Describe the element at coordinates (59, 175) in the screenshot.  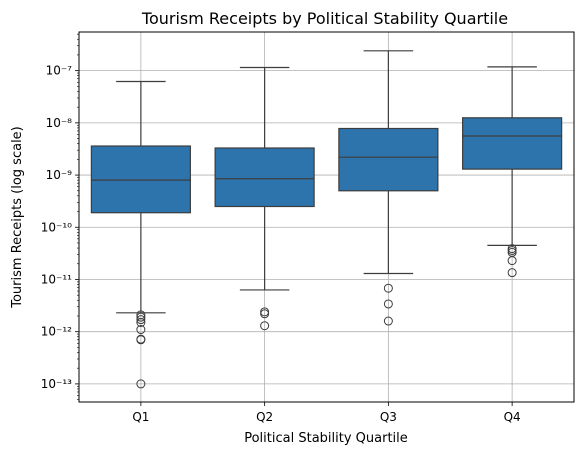
I see `y-tick-label: 10⁻⁹` at that location.